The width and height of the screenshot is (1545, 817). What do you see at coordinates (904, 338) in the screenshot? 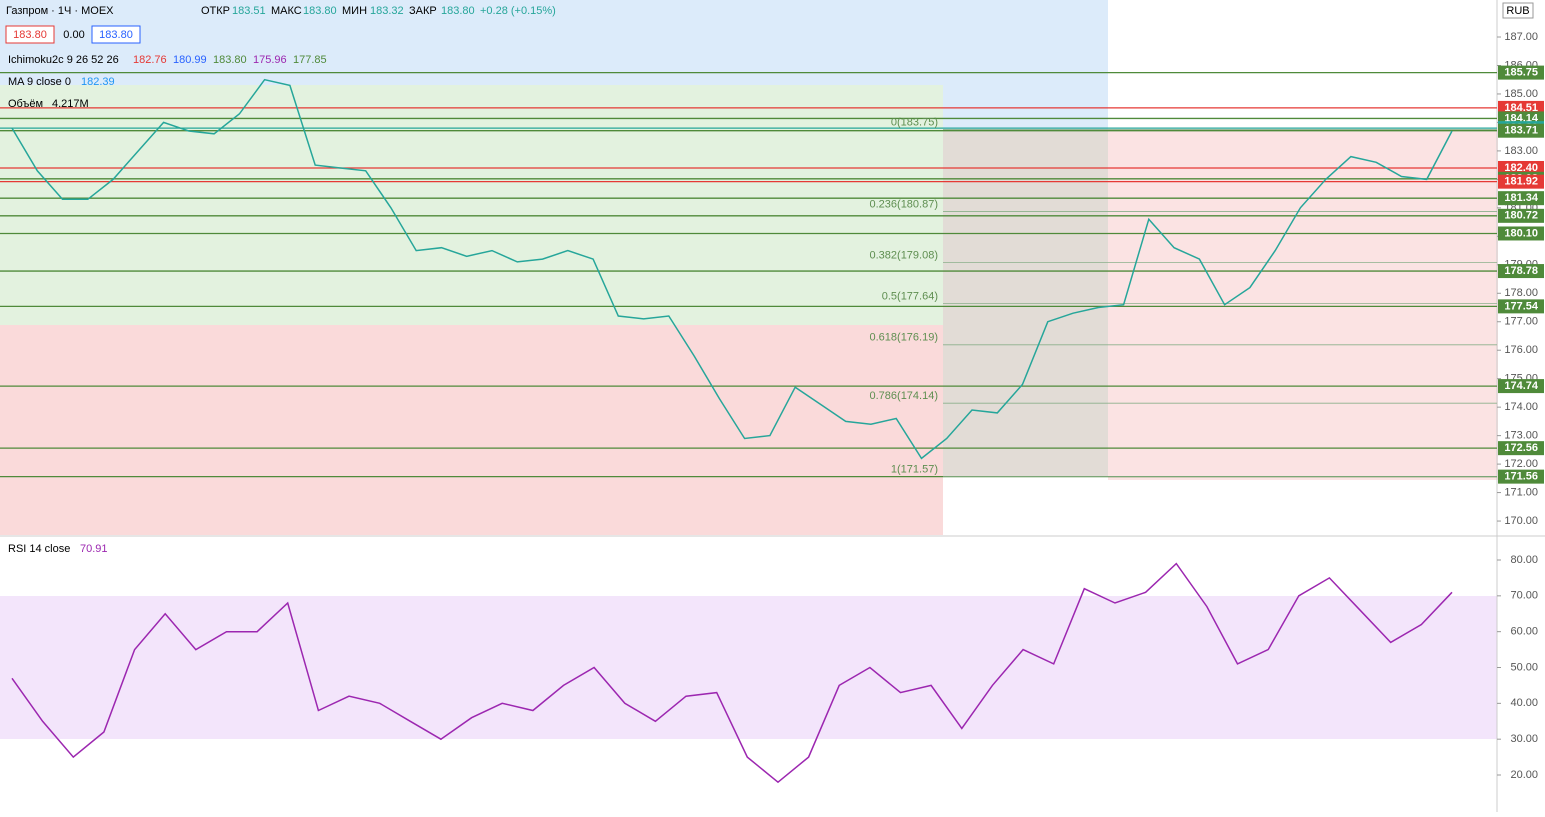
I see `fib-label: 0.618(176.19)` at bounding box center [904, 338].